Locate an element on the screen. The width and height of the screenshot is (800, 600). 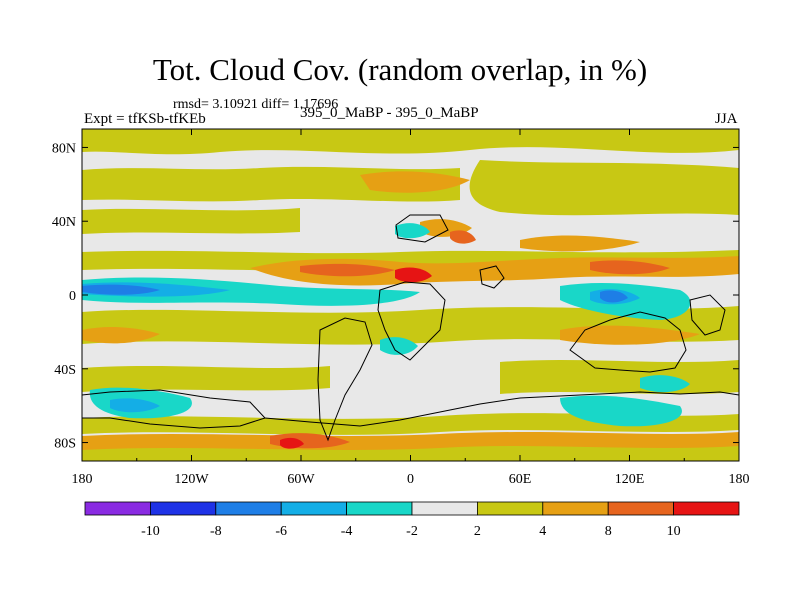
x-tick-label: 60E is located at coordinates (520, 479).